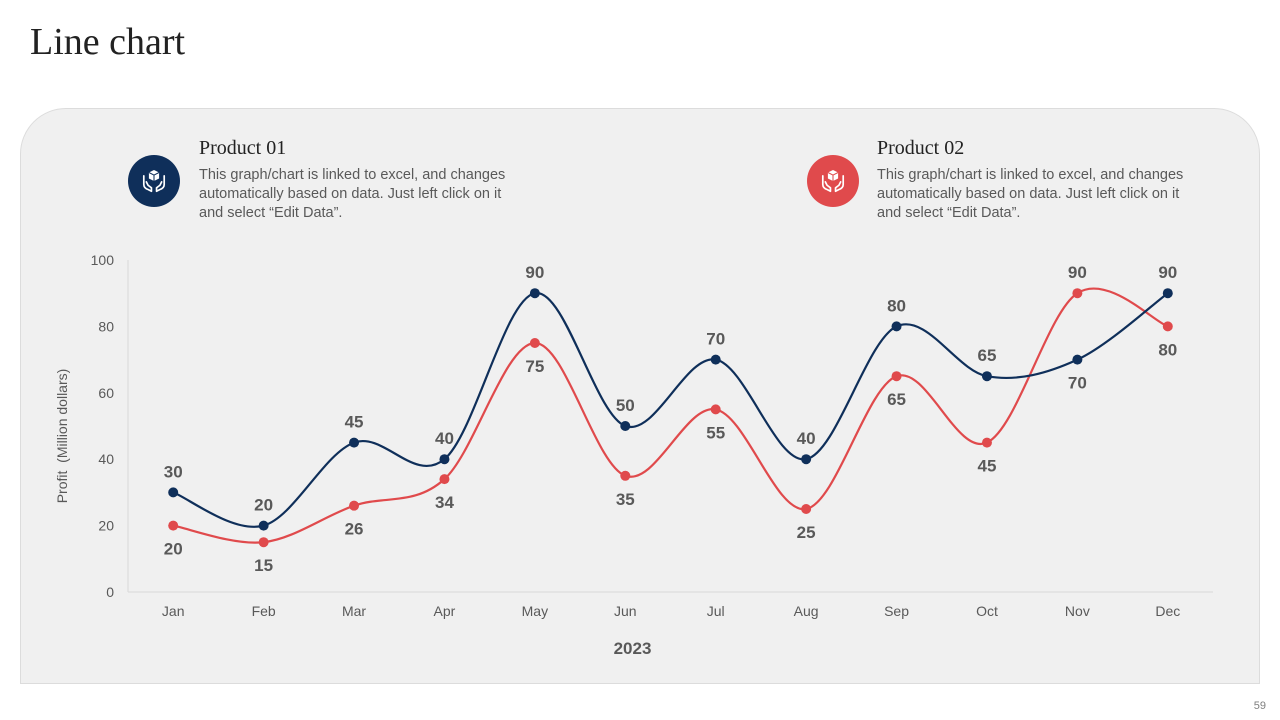 This screenshot has width=1280, height=720. I want to click on x-tick-label: Apr, so click(445, 611).